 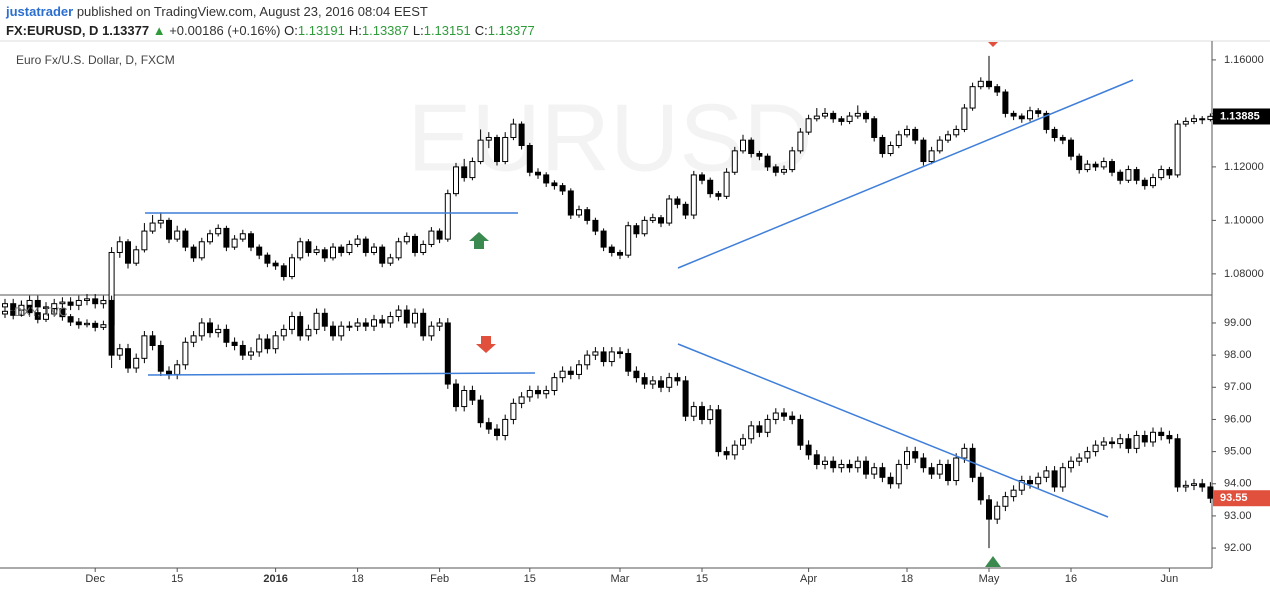 I want to click on x-tick-label: 15, so click(x=702, y=579).